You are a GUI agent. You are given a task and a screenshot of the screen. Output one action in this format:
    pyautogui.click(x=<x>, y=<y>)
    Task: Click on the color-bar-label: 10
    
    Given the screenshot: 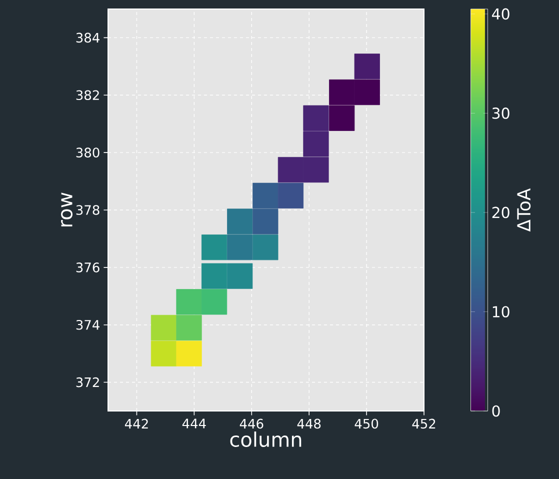 What is the action you would take?
    pyautogui.click(x=501, y=312)
    